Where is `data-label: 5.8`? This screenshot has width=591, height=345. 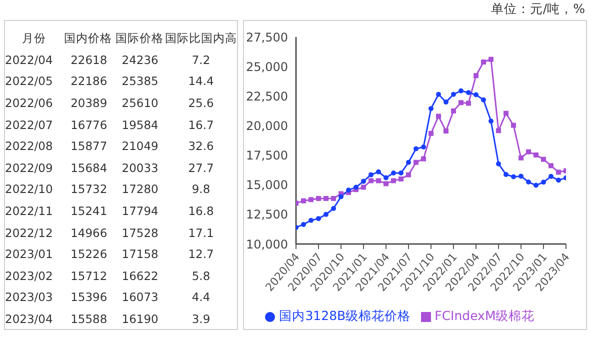
data-label: 5.8 is located at coordinates (201, 276).